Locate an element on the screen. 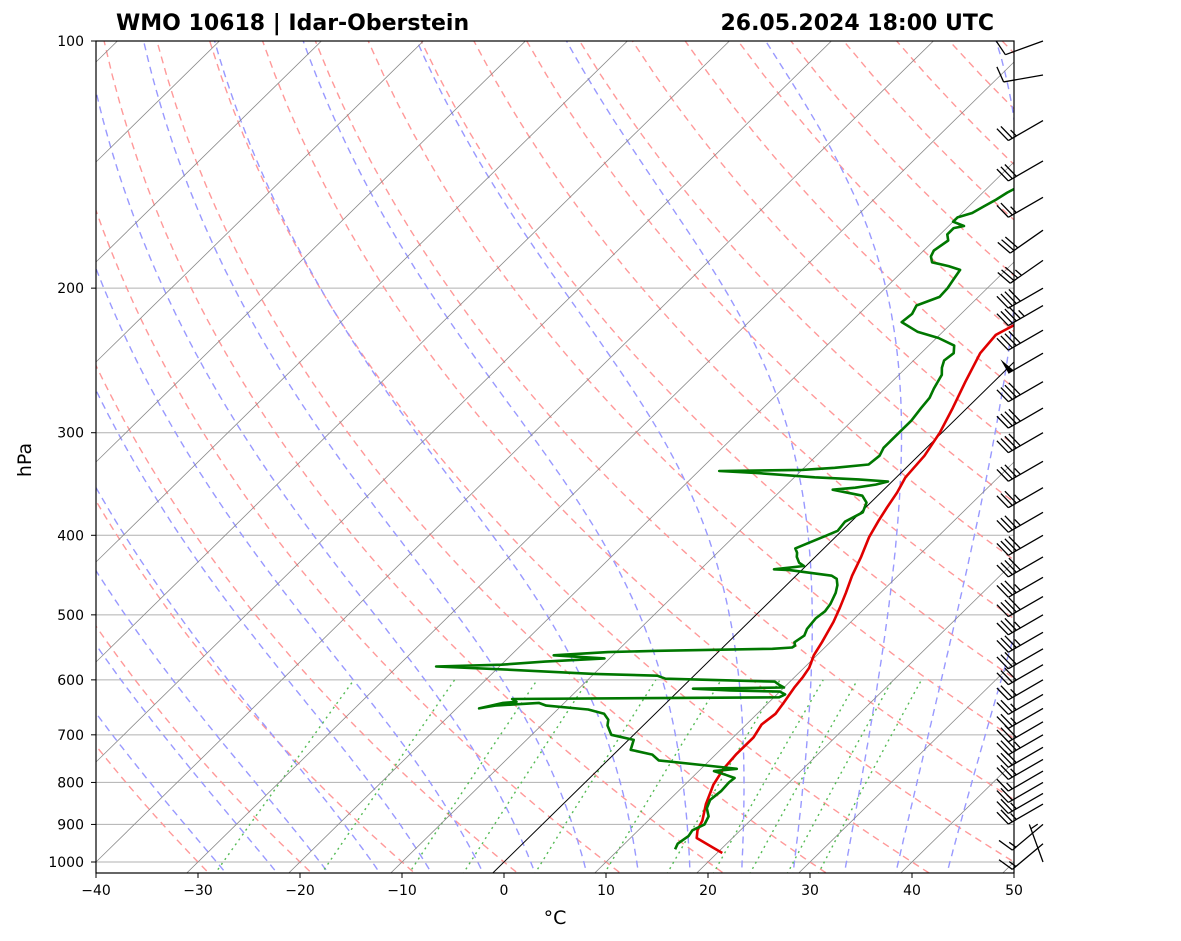  y-axis-label: hPa is located at coordinates (25, 460).